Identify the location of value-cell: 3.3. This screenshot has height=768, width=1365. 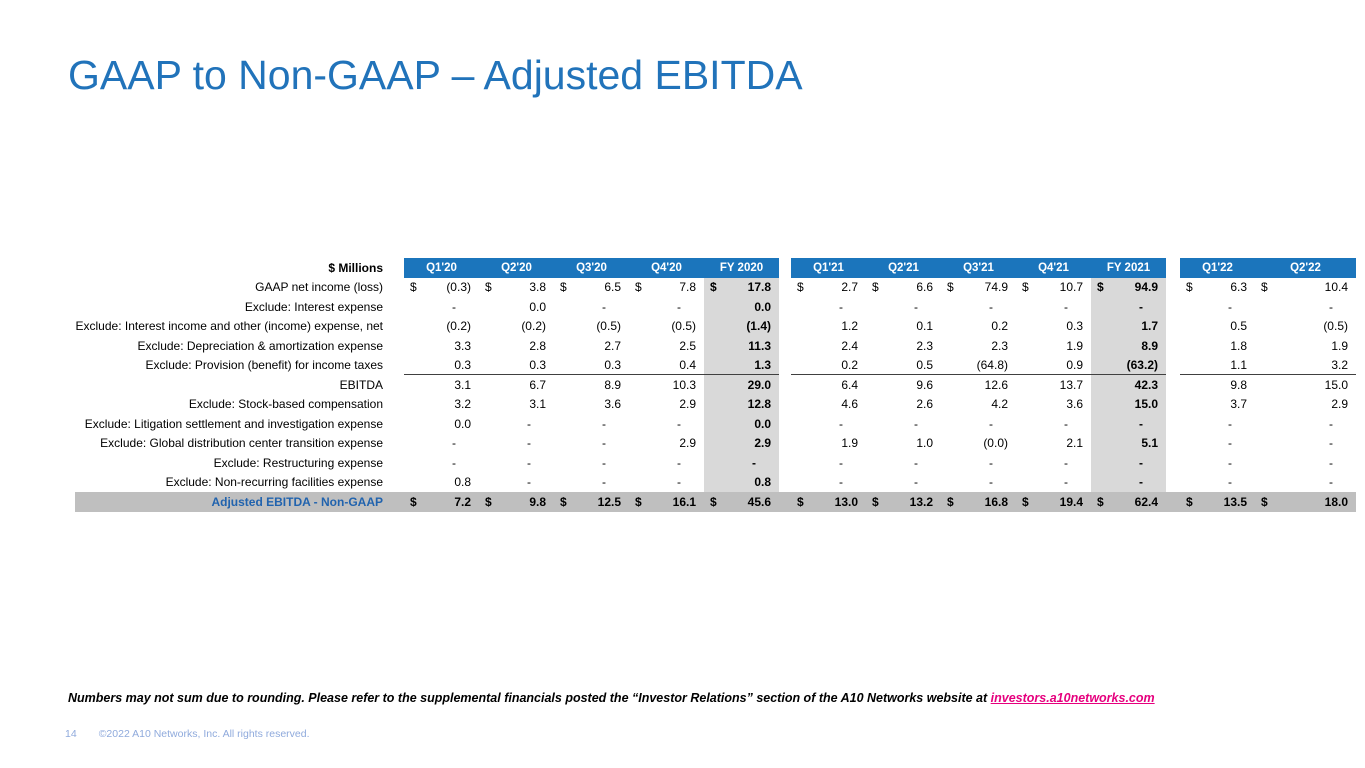
(441, 346).